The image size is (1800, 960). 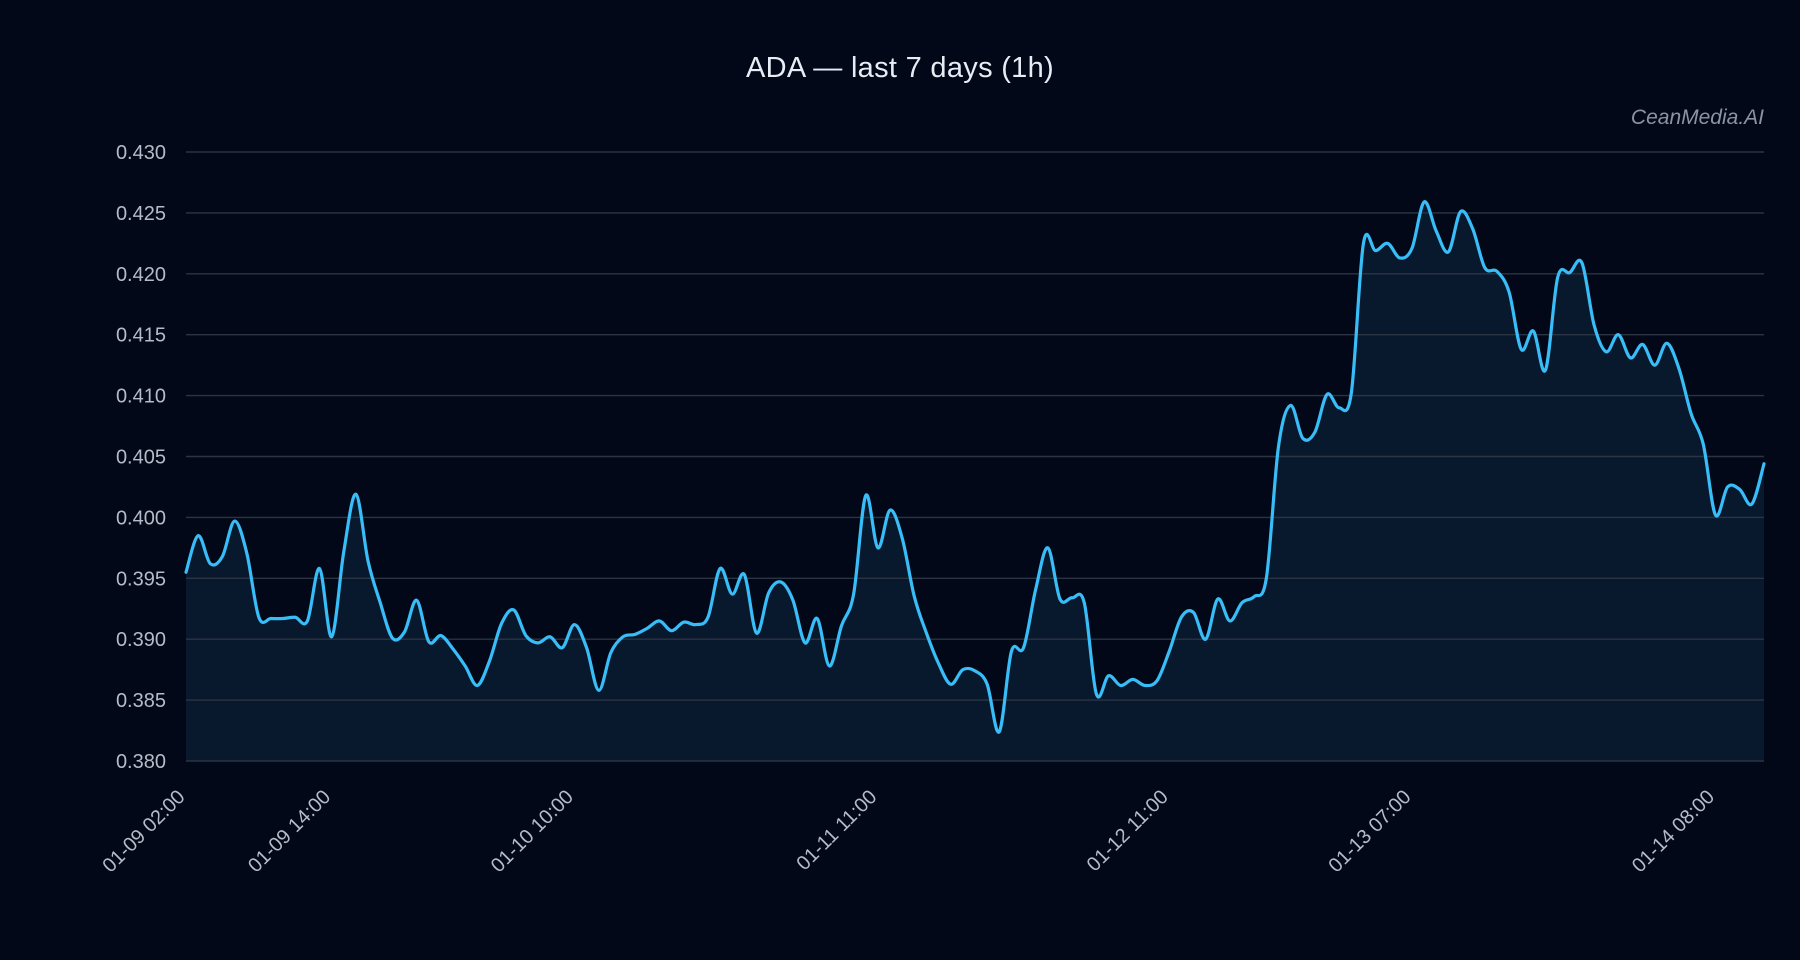 What do you see at coordinates (141, 214) in the screenshot?
I see `y-tick-label: 0.425` at bounding box center [141, 214].